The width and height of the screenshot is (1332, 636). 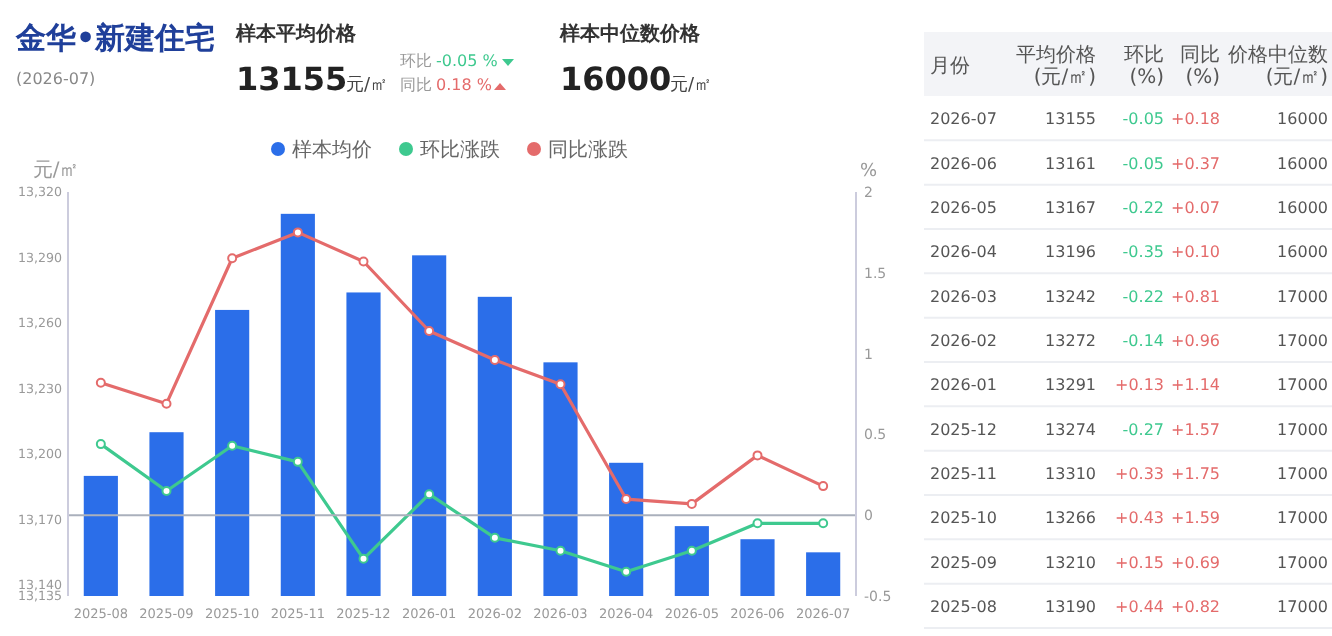 What do you see at coordinates (56, 171) in the screenshot?
I see `y-axis-title: 元/㎡` at bounding box center [56, 171].